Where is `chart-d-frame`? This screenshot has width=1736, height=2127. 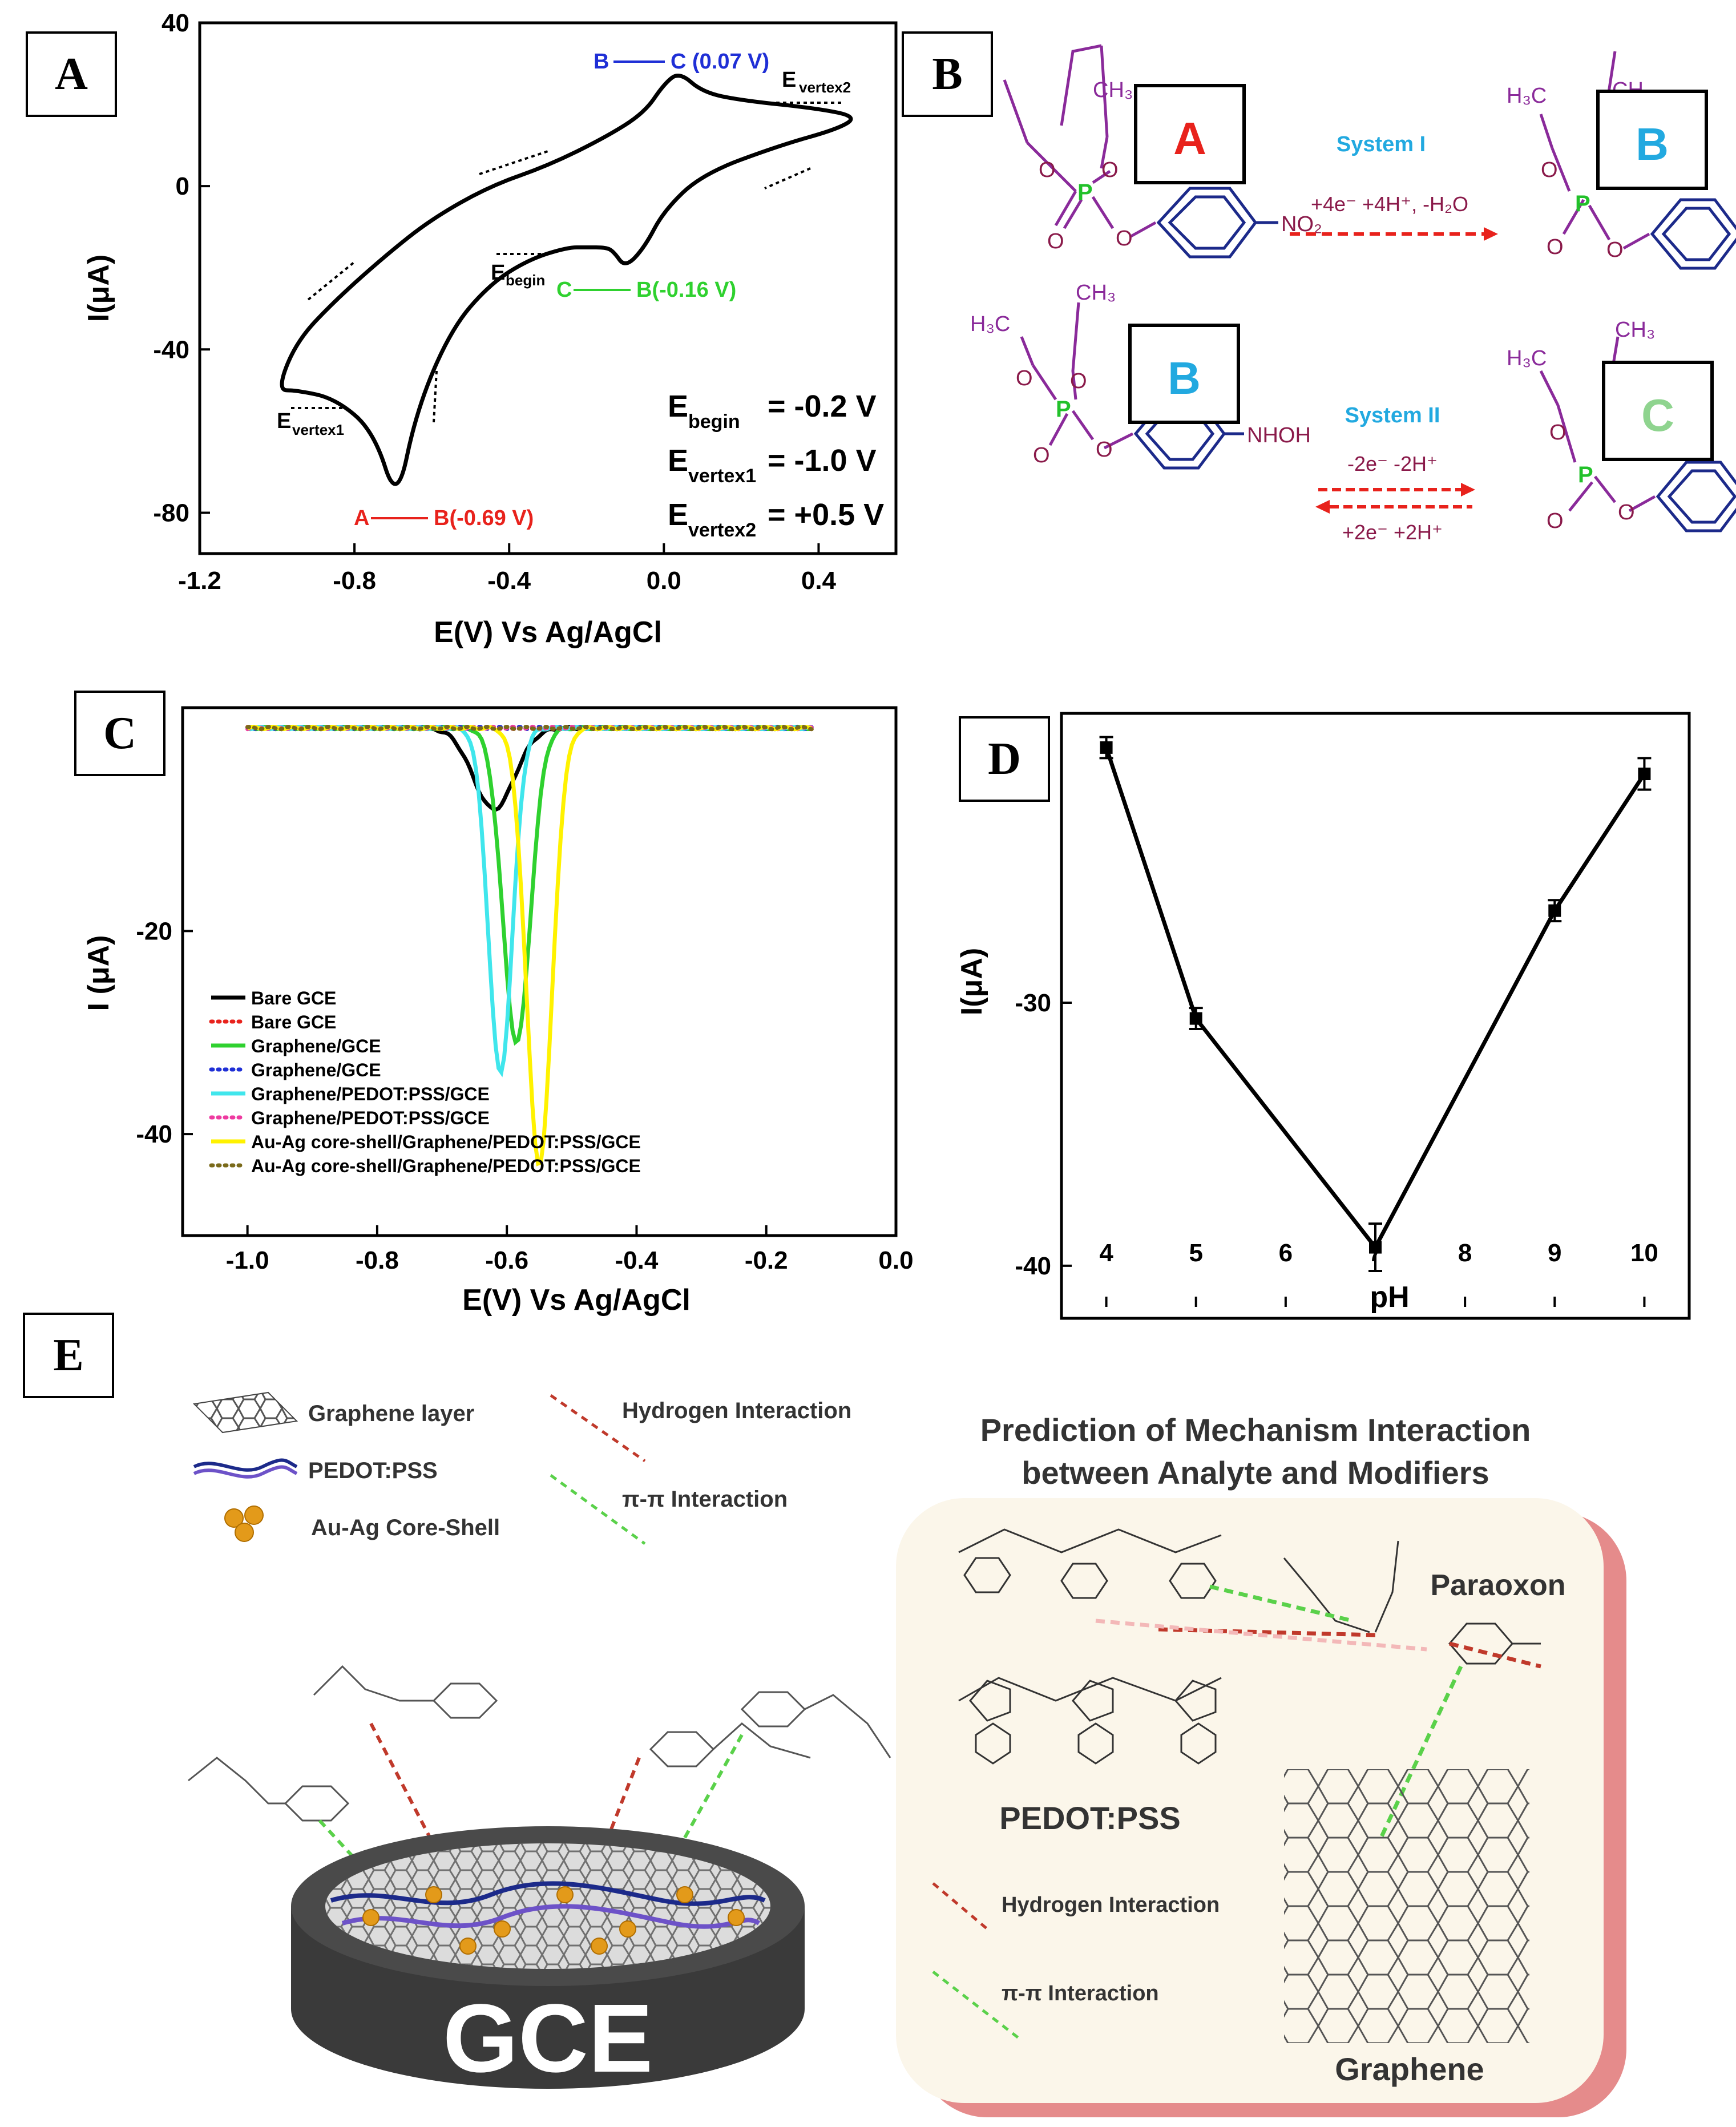
chart-d-frame is located at coordinates (1375, 1016).